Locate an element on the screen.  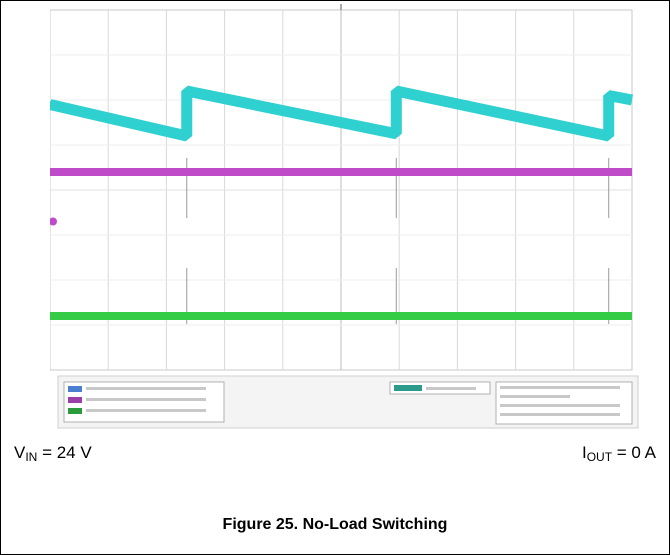
iout-subscript: OUT is located at coordinates (599, 457).